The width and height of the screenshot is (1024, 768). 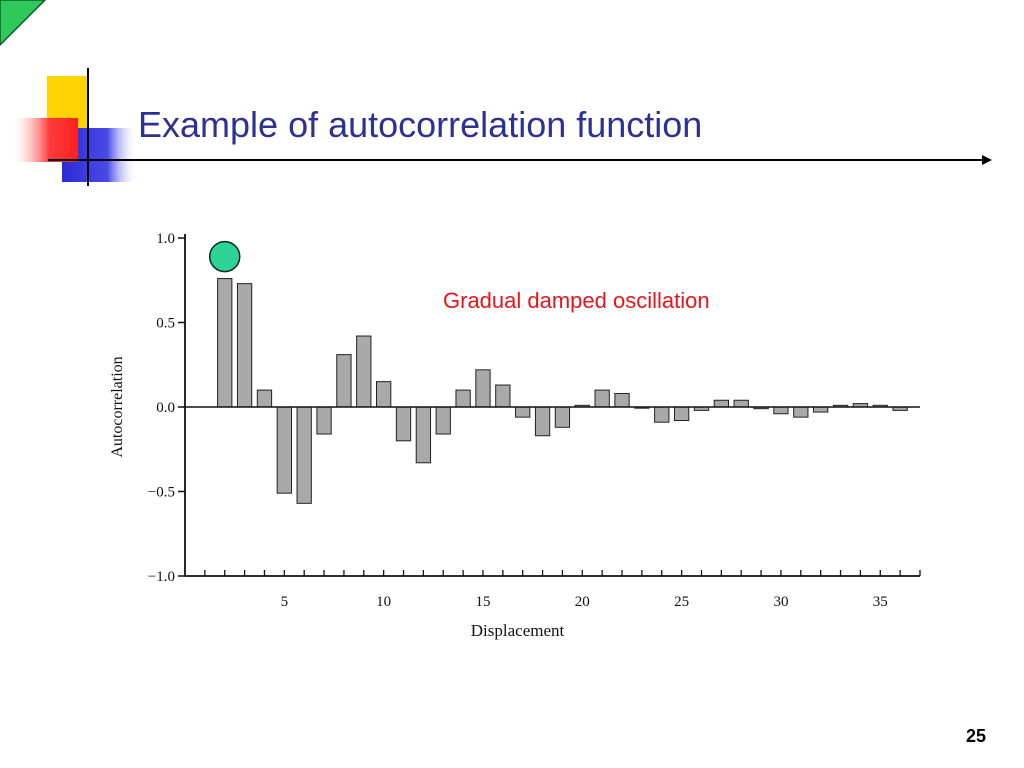 What do you see at coordinates (23, 23) in the screenshot?
I see `corner-triangle-decoration` at bounding box center [23, 23].